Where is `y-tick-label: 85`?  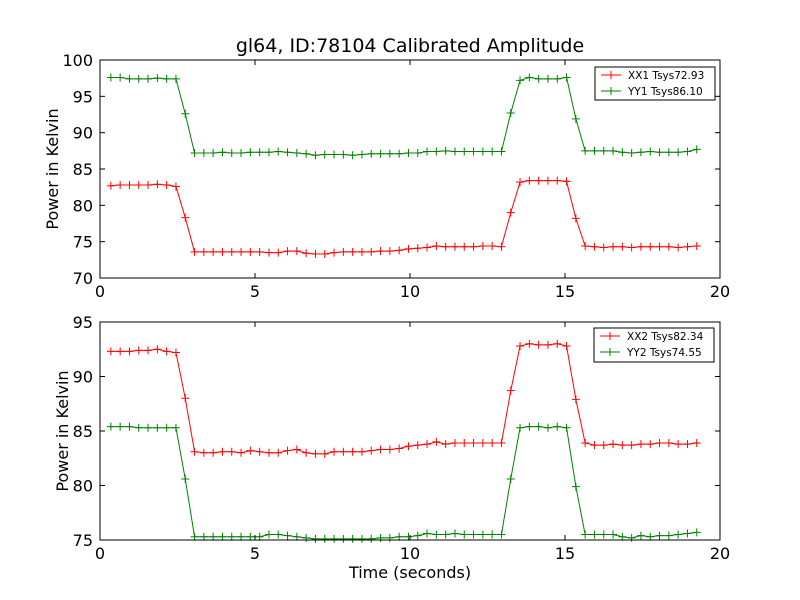
y-tick-label: 85 is located at coordinates (83, 431).